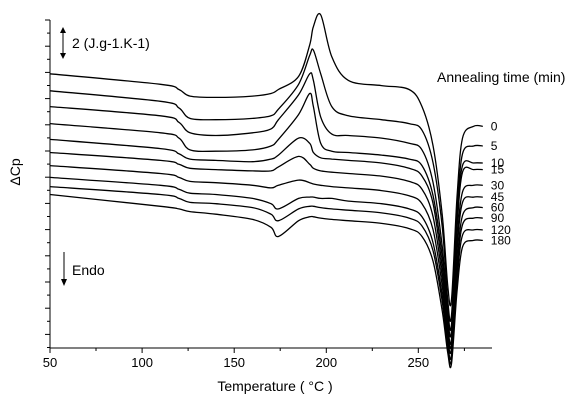  What do you see at coordinates (498, 163) in the screenshot?
I see `series-label-10-min: 10` at bounding box center [498, 163].